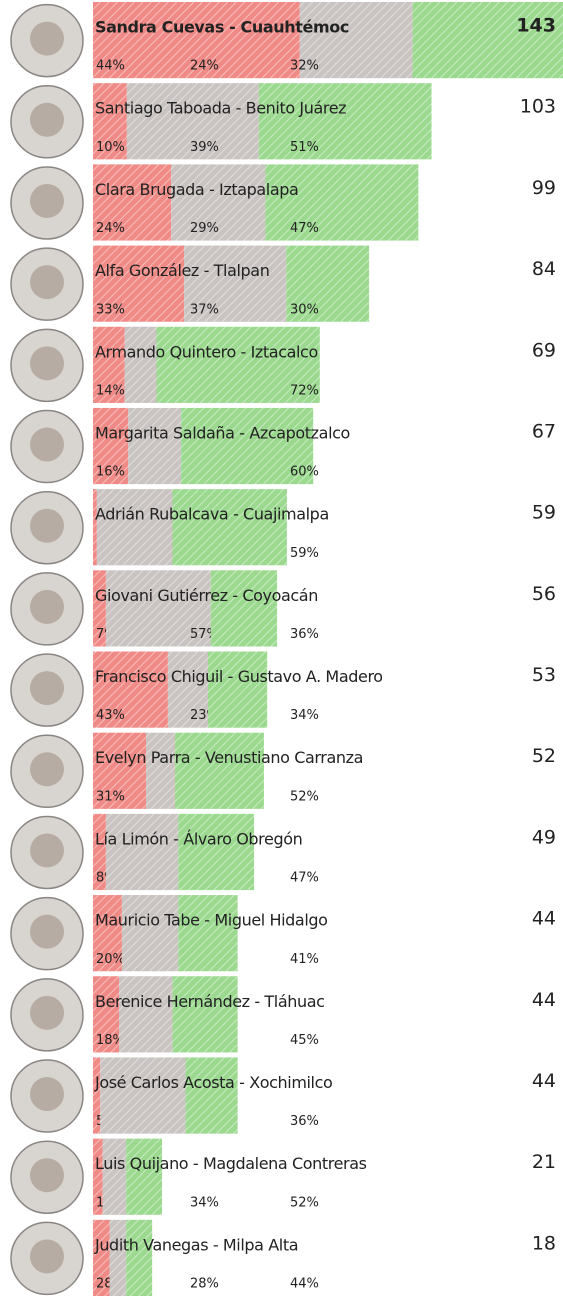  I want to click on candidate-name: Sandra Cuevas - Cuauhtémoc, so click(222, 27).